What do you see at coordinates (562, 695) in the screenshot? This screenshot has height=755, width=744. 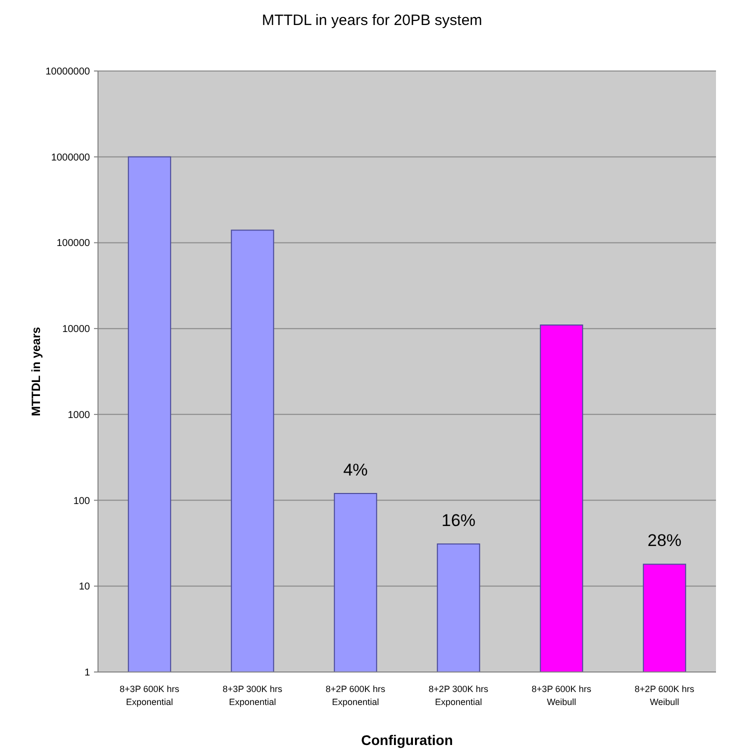 I see `x-tick-label: 8+3P 600K hrs Weibull` at bounding box center [562, 695].